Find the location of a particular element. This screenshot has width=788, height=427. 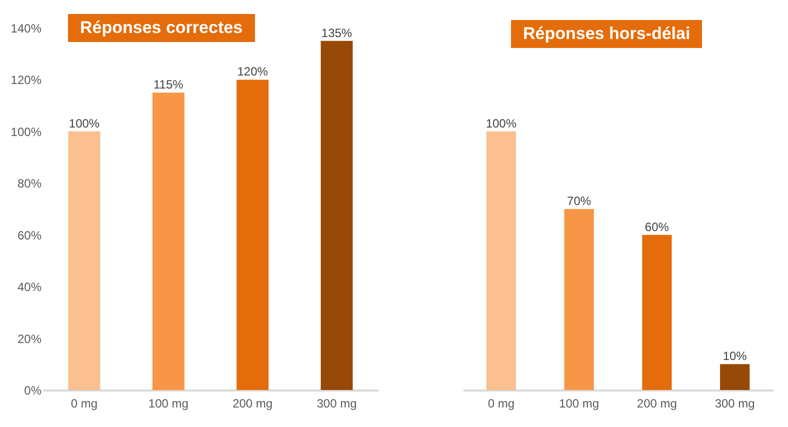

y-tick-label: 120% is located at coordinates (26, 80).